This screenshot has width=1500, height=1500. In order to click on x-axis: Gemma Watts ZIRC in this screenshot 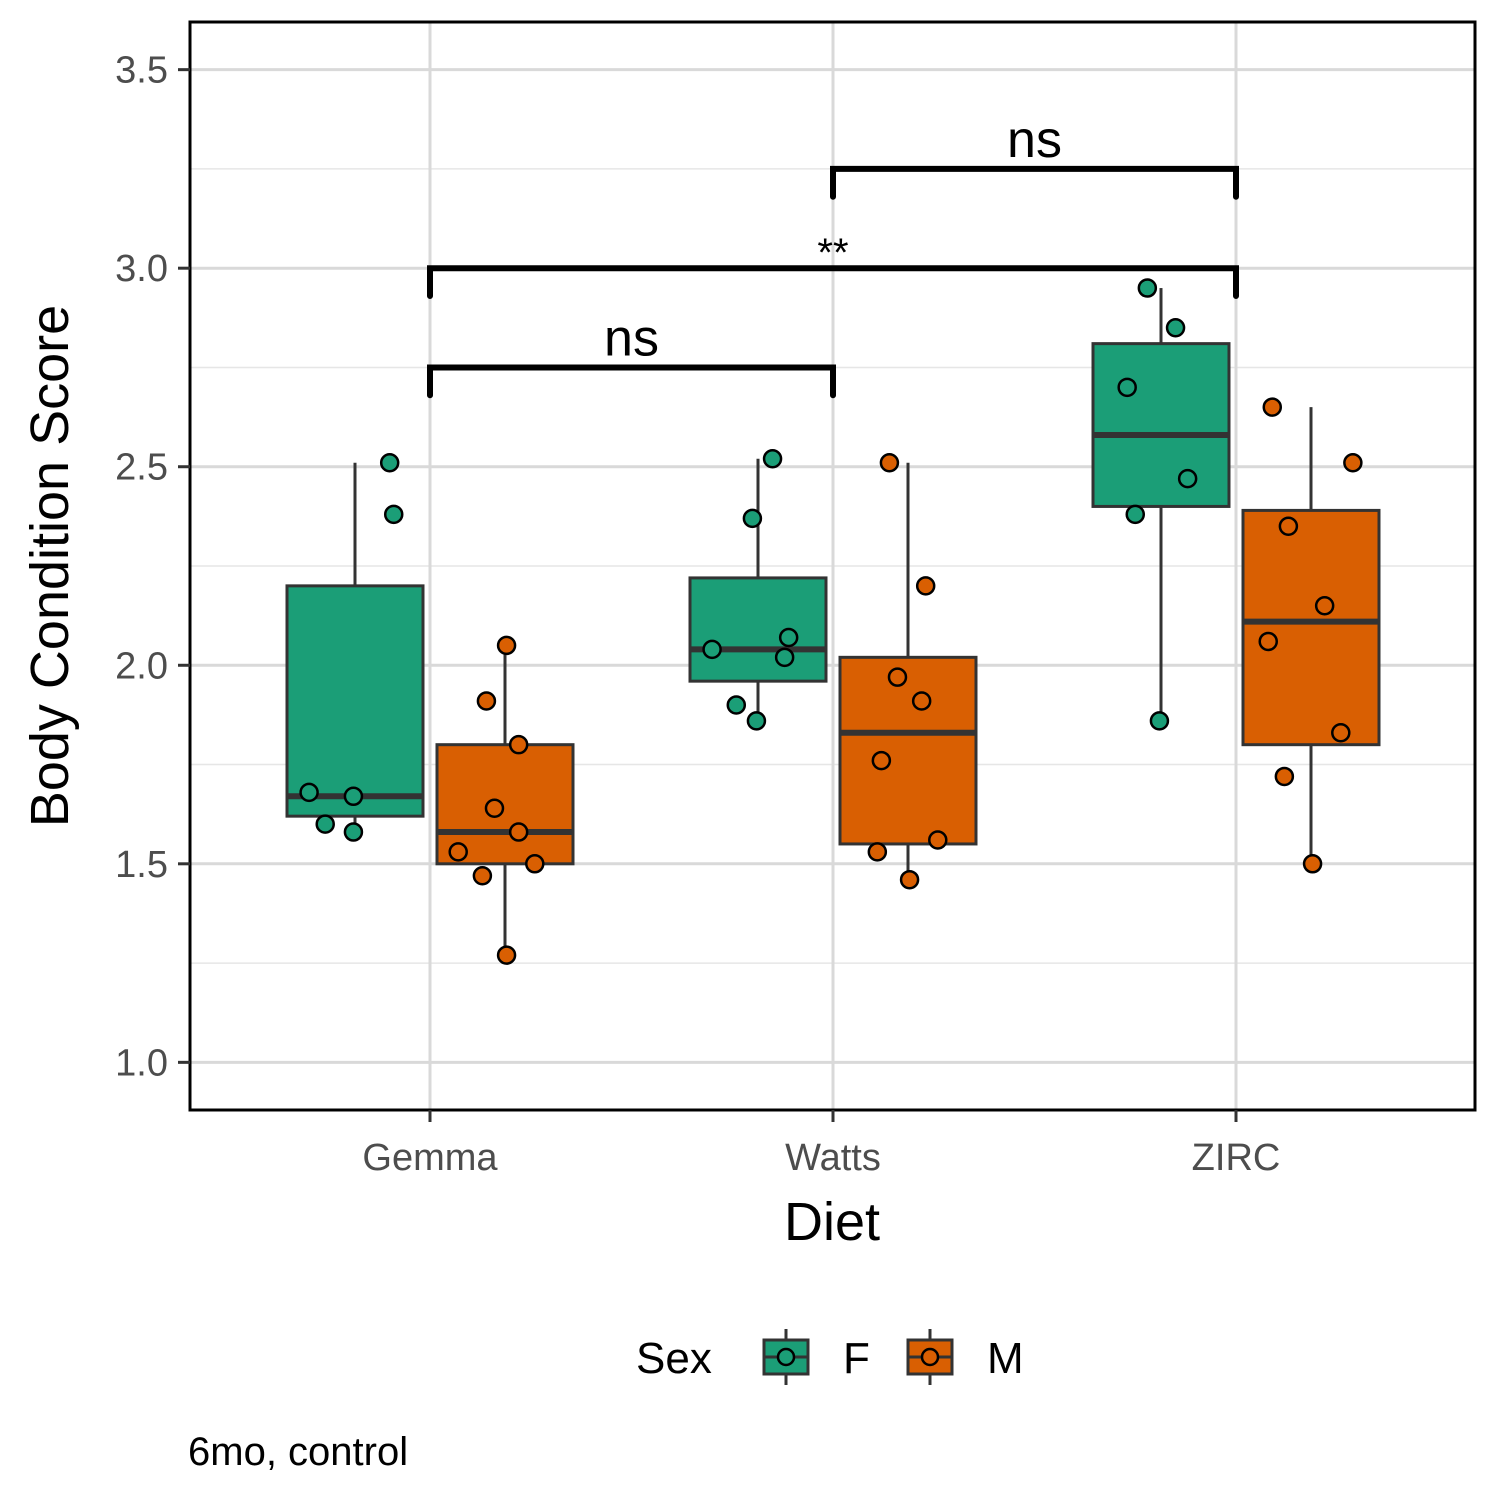, I will do `click(821, 1144)`.